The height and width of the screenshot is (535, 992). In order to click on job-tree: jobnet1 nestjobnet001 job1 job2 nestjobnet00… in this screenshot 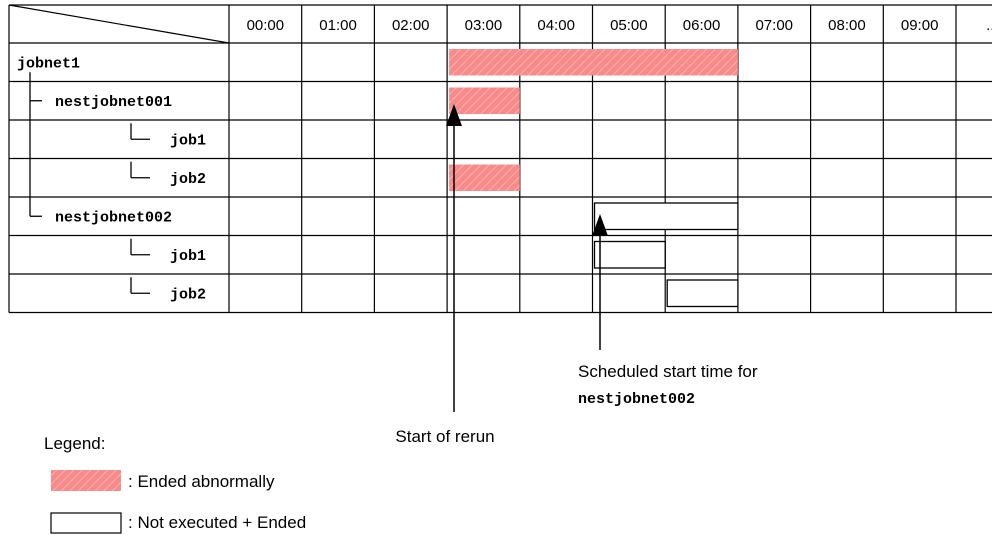, I will do `click(111, 179)`.